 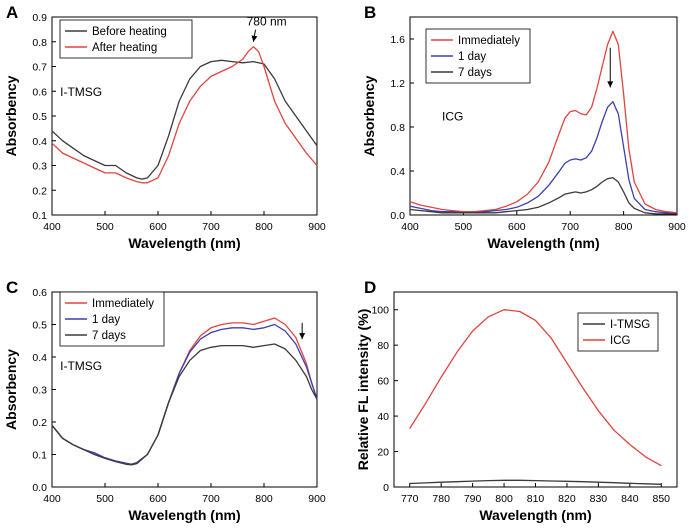 I want to click on y-tick-label: 80, so click(x=383, y=346).